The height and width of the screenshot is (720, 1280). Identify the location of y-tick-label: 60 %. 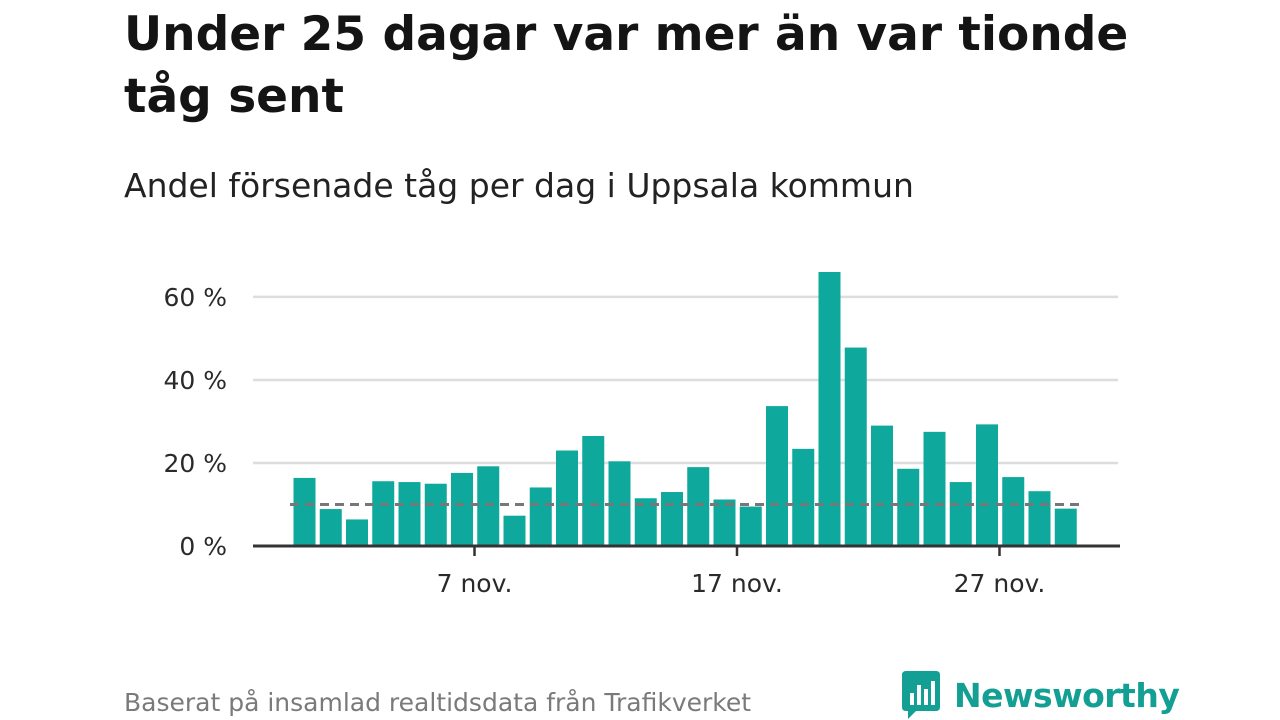
(195, 297).